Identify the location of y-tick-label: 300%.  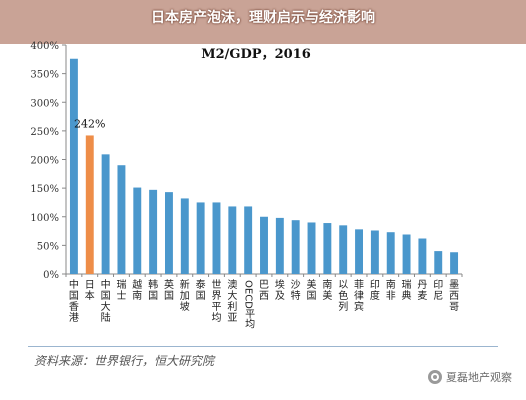
(44, 103).